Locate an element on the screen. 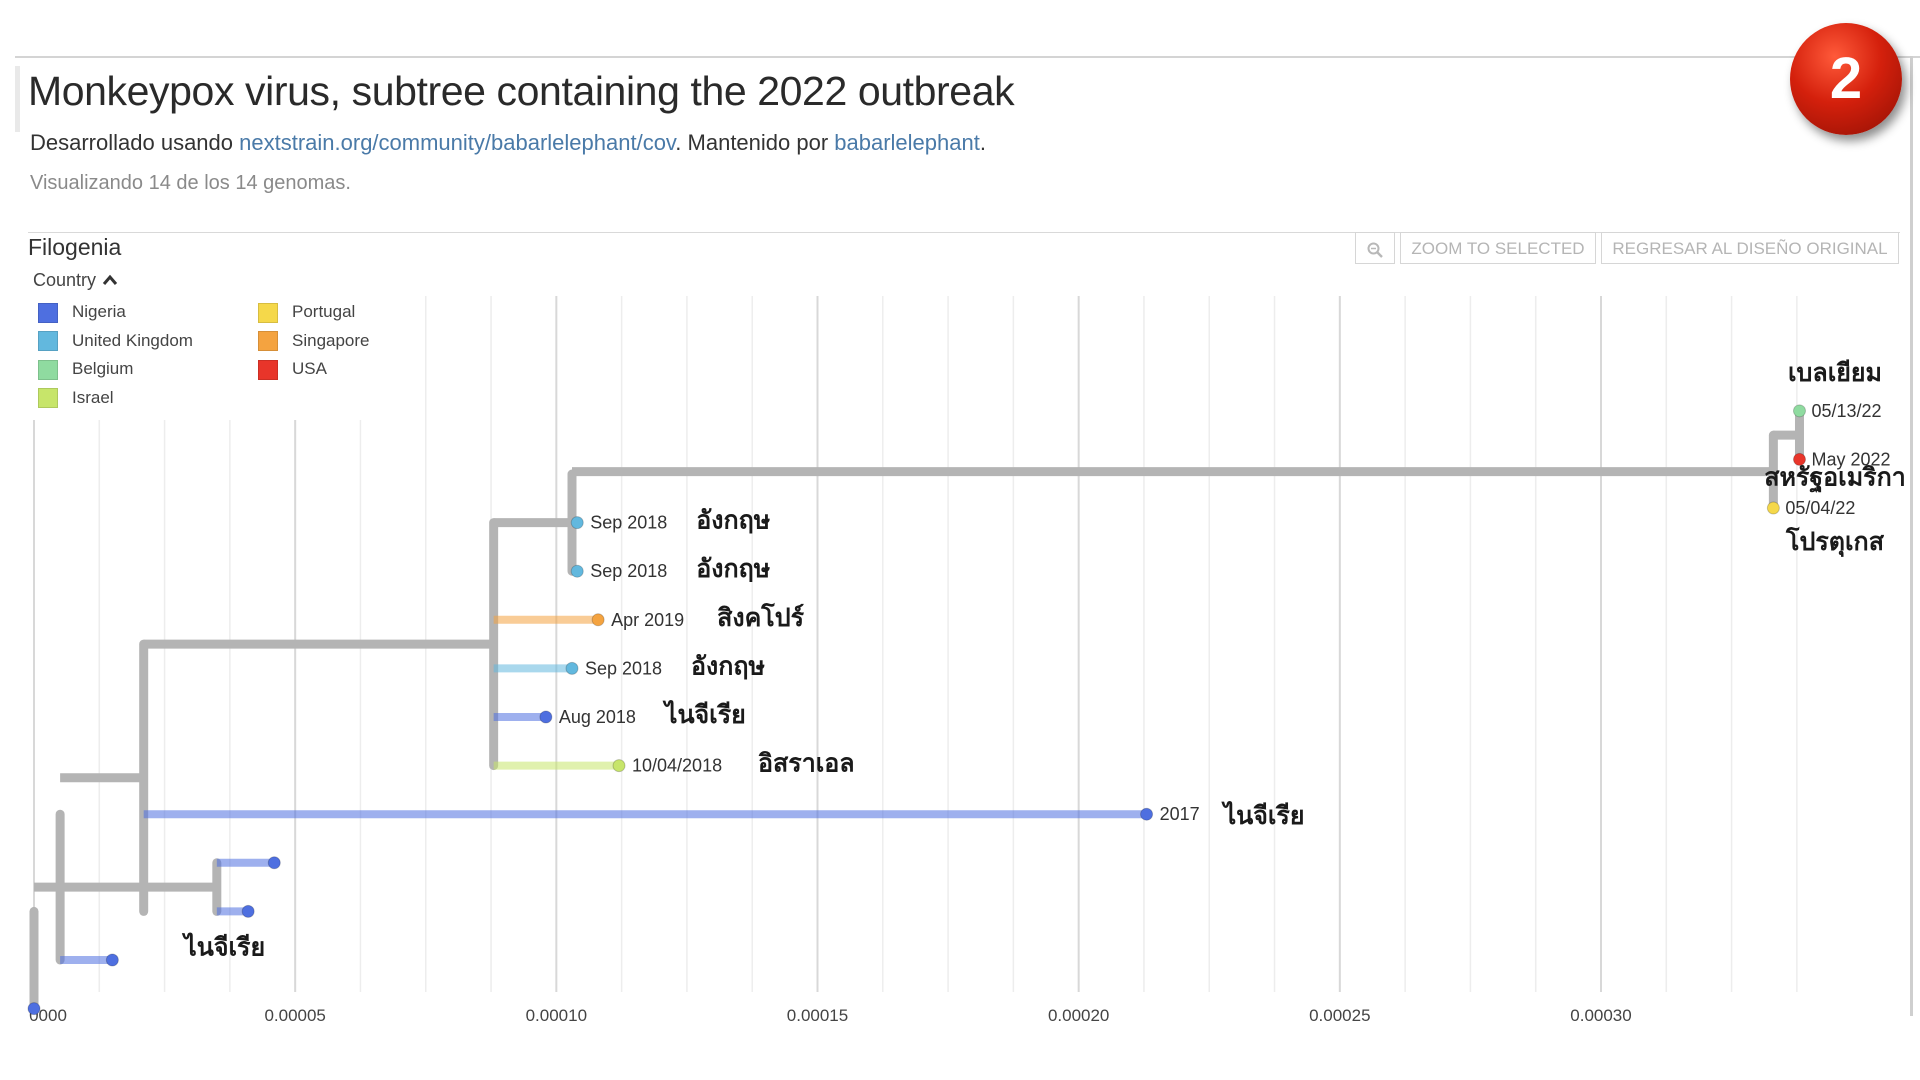  legend-label: United Kingdom is located at coordinates (132, 340).